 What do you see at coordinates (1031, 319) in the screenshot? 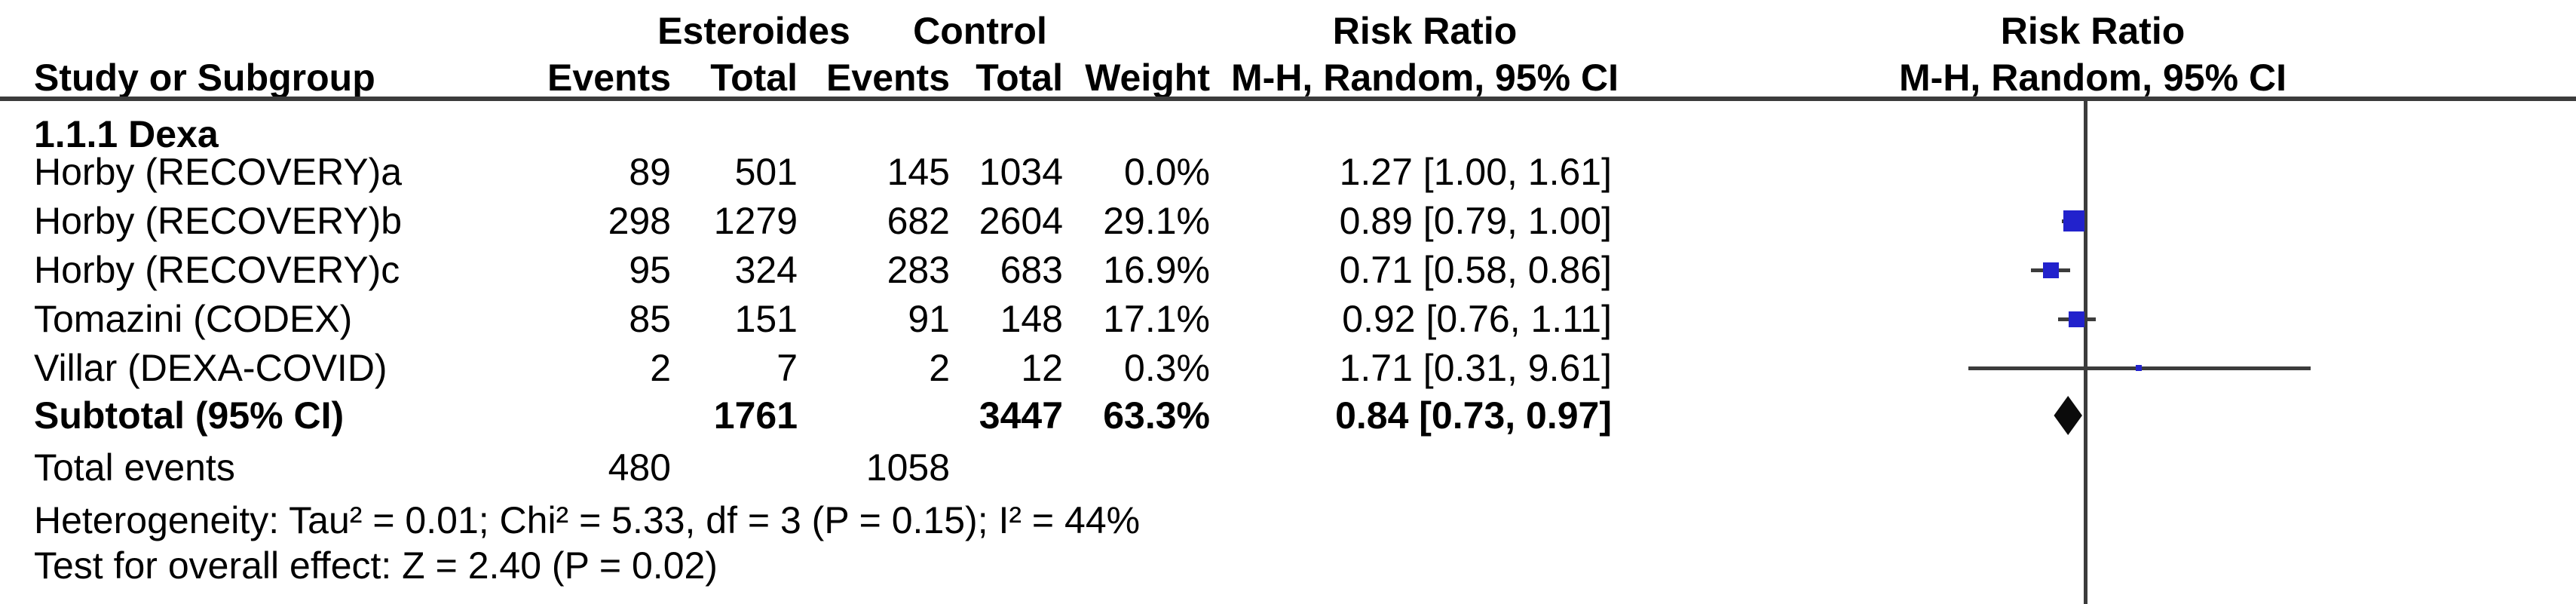
I see `study-total-control: 148` at bounding box center [1031, 319].